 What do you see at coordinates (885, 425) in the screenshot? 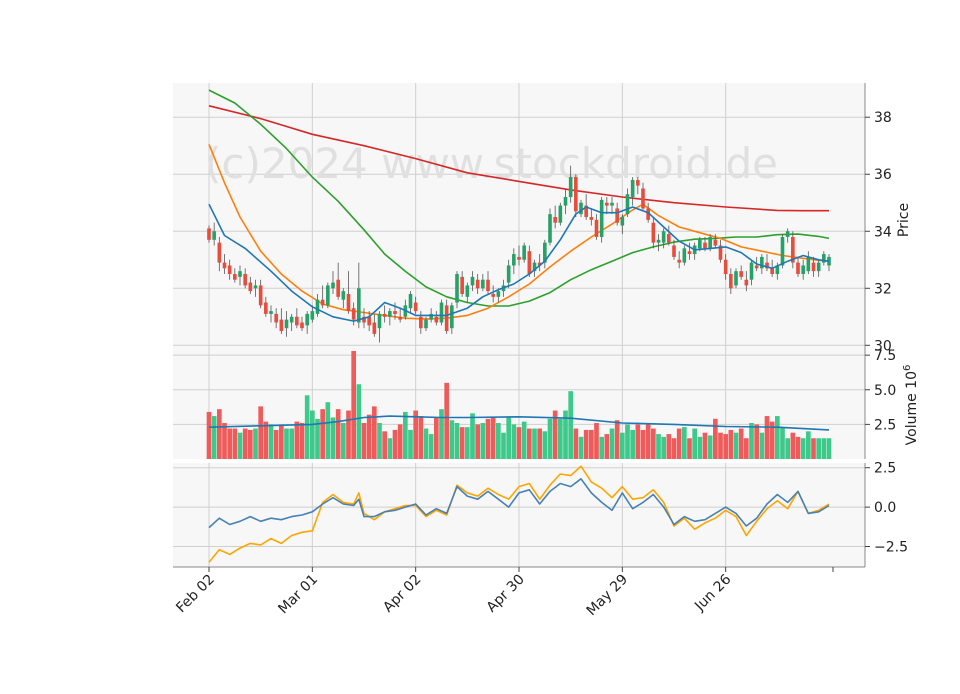
I see `volume-tick-label: 2.5` at bounding box center [885, 425].